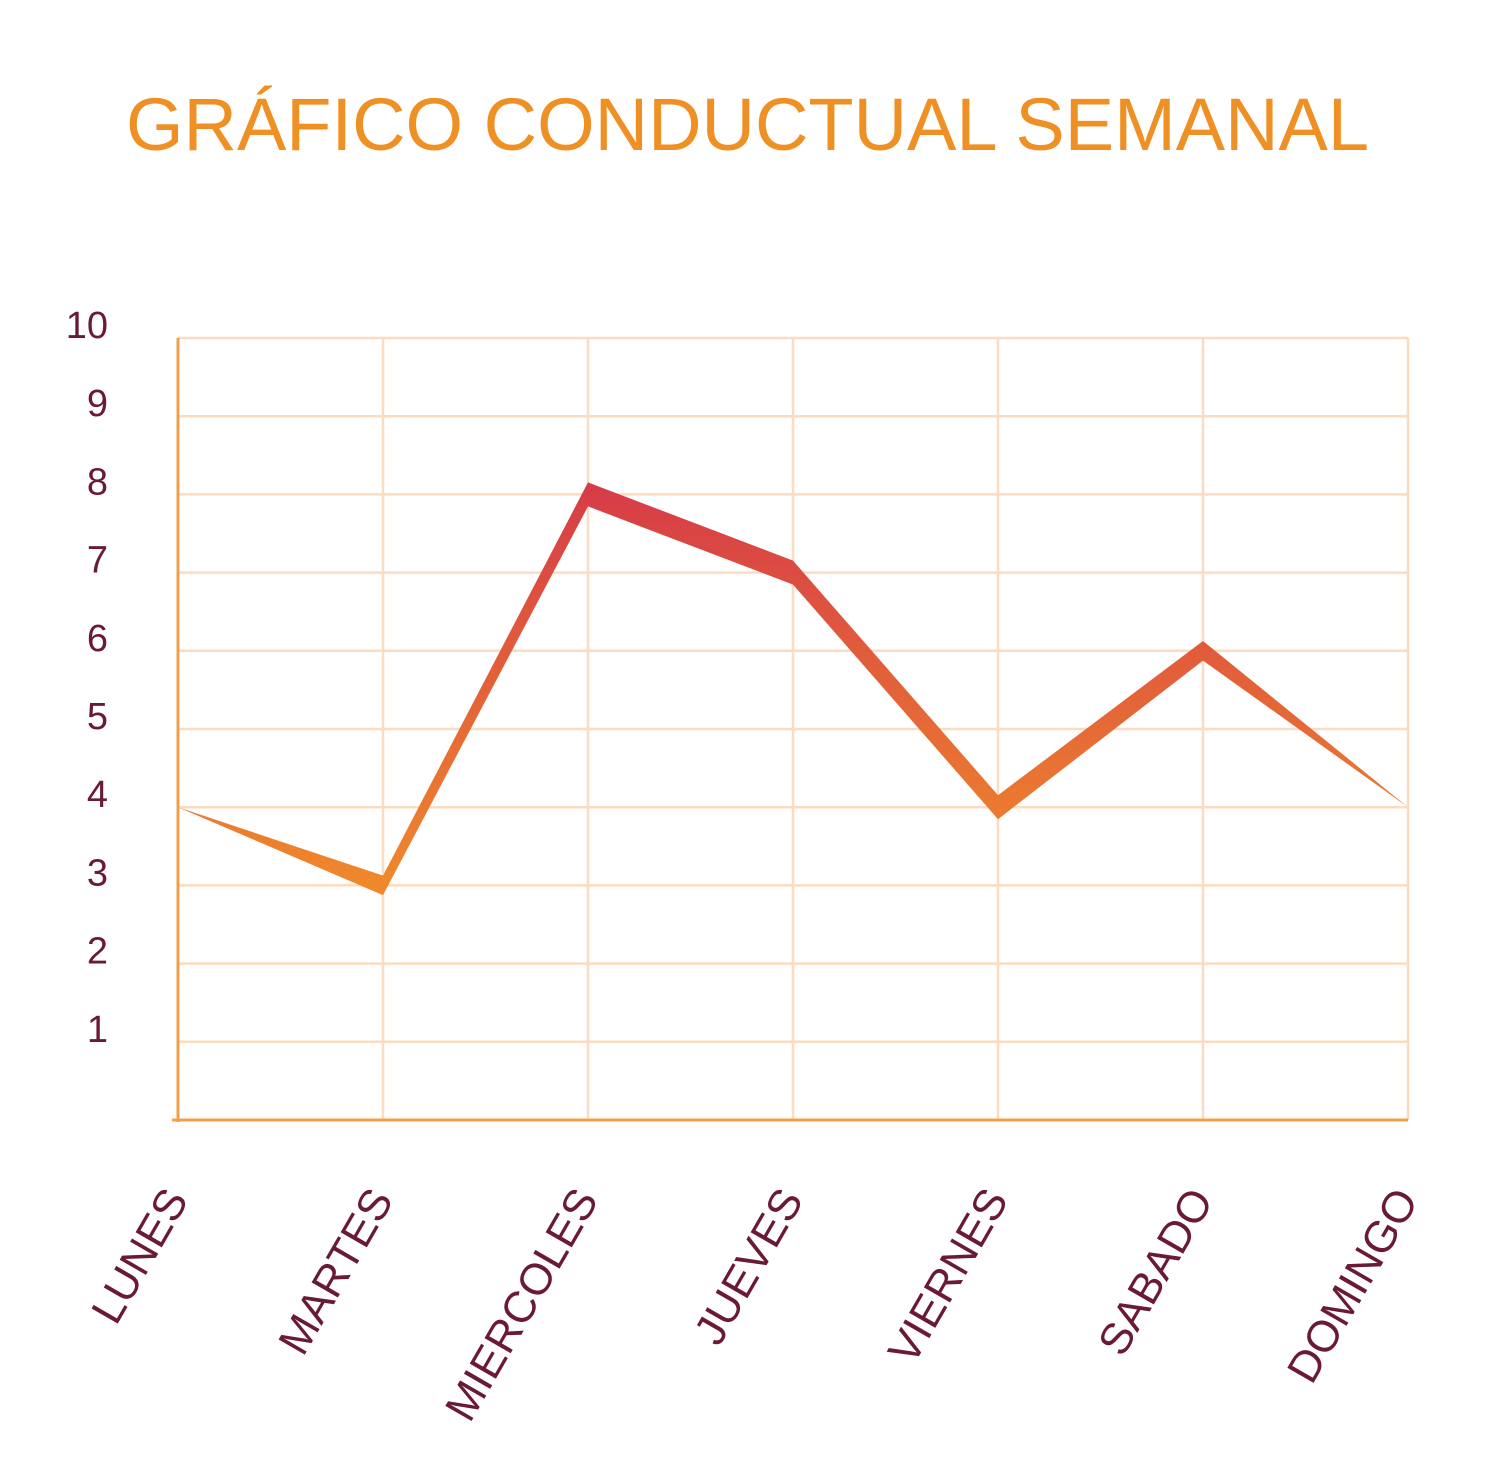  Describe the element at coordinates (97, 639) in the screenshot. I see `y-tick-label: 6` at that location.